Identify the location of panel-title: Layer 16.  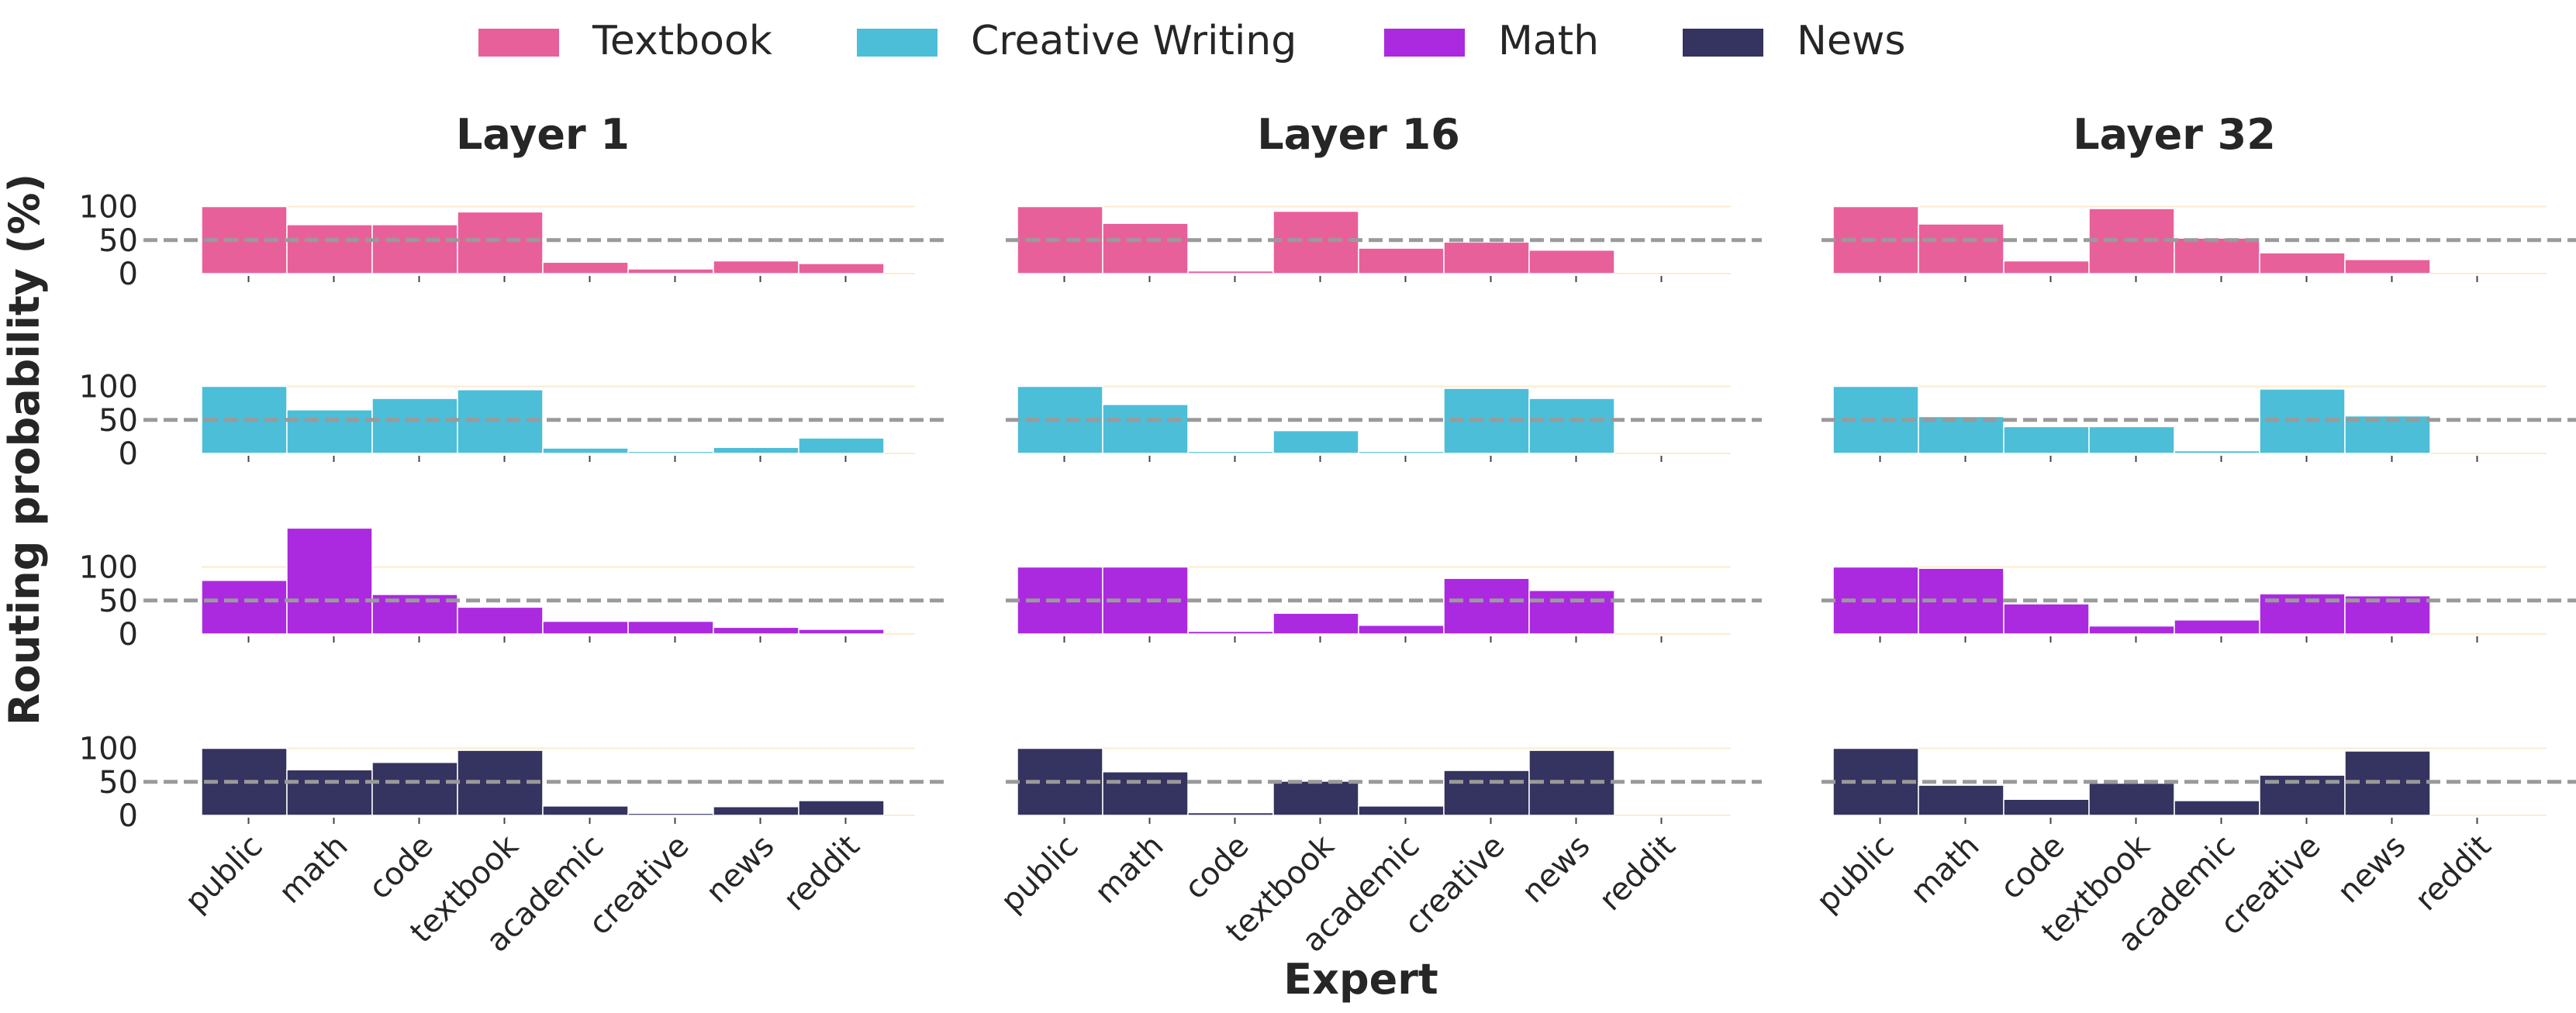
(1358, 134).